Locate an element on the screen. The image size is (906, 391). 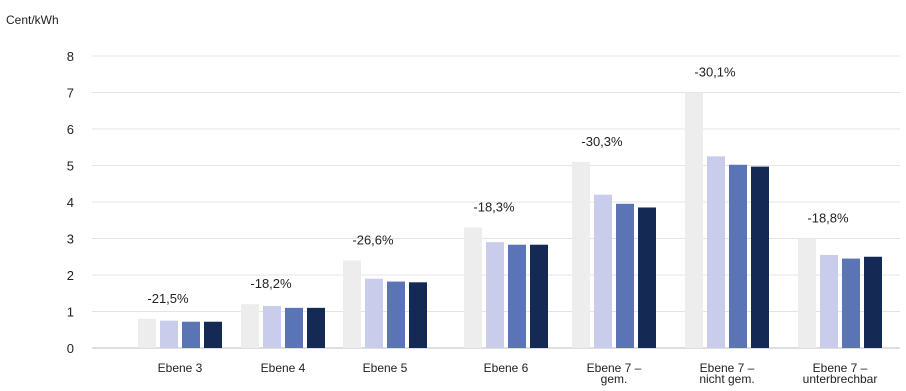
y-tick-label: 1 is located at coordinates (70, 312).